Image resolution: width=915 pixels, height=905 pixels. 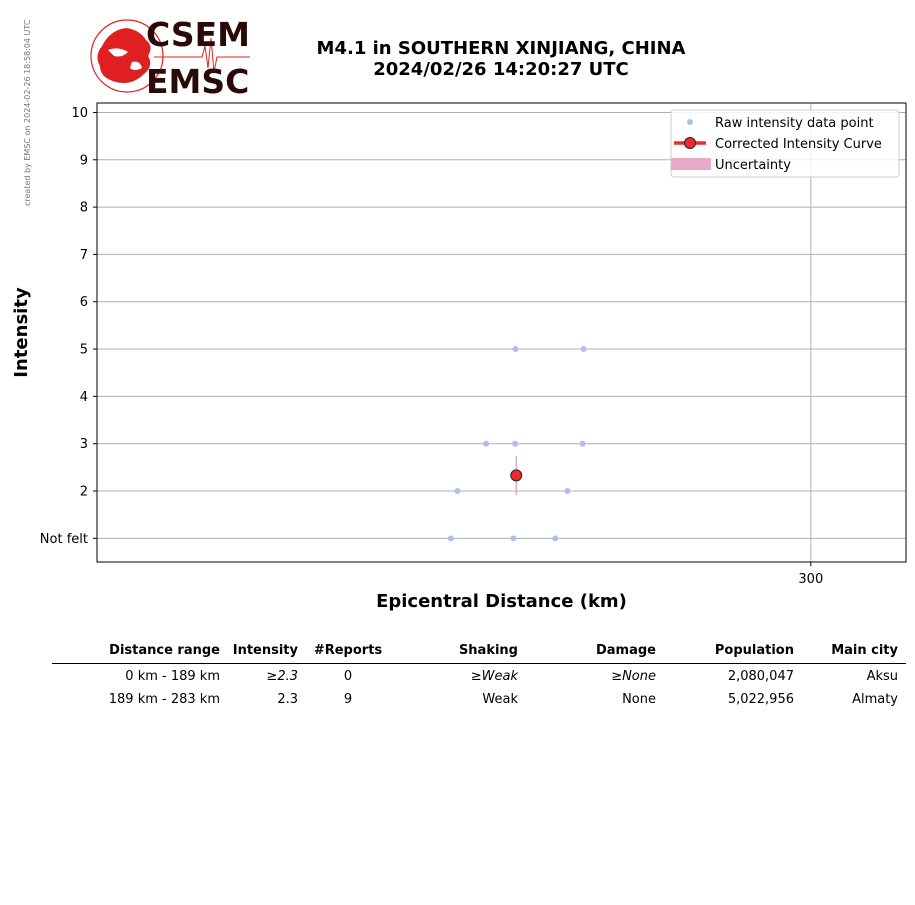 What do you see at coordinates (84, 255) in the screenshot?
I see `y-tick-label: 7` at bounding box center [84, 255].